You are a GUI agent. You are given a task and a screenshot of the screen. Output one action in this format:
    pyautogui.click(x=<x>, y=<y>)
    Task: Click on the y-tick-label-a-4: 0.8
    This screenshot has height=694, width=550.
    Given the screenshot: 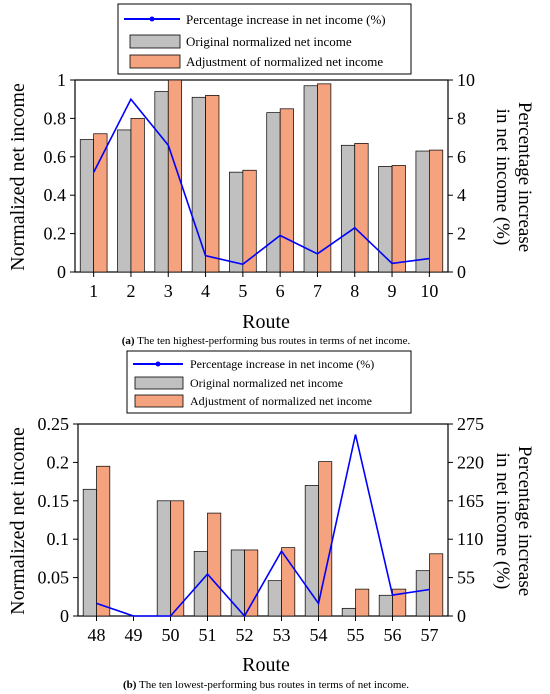 What is the action you would take?
    pyautogui.click(x=55, y=118)
    